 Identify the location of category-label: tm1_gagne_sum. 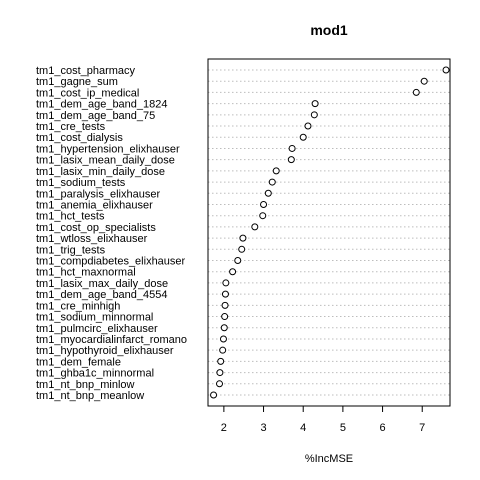
(77, 82).